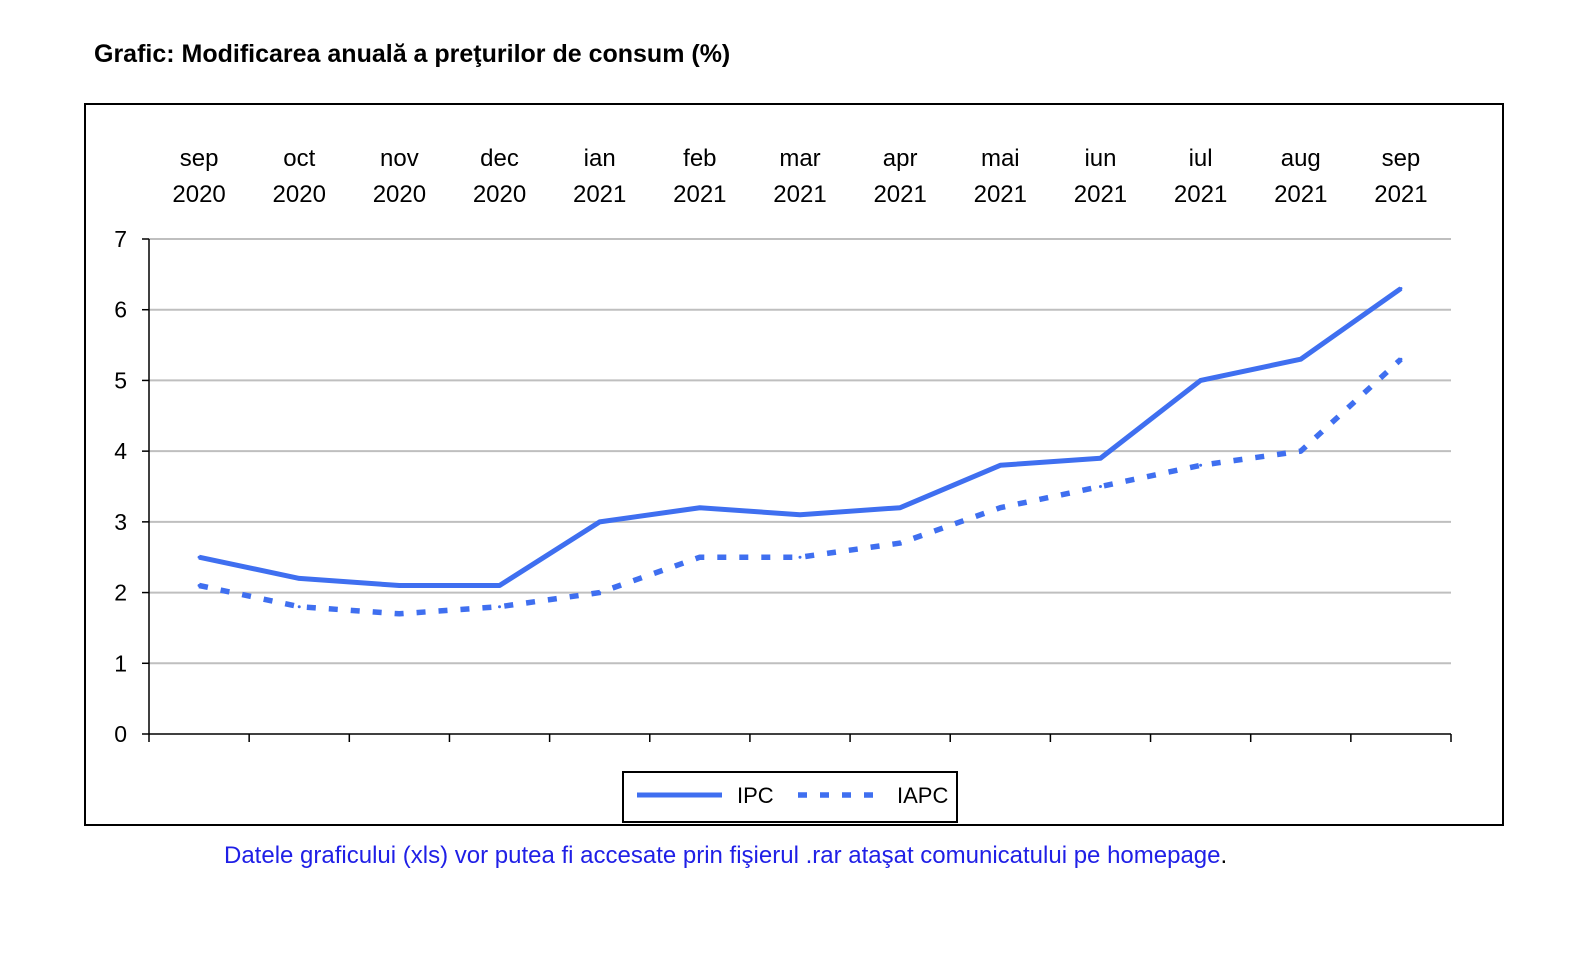 This screenshot has height=954, width=1584. Describe the element at coordinates (1000, 194) in the screenshot. I see `x-label-year-8: 2021` at that location.